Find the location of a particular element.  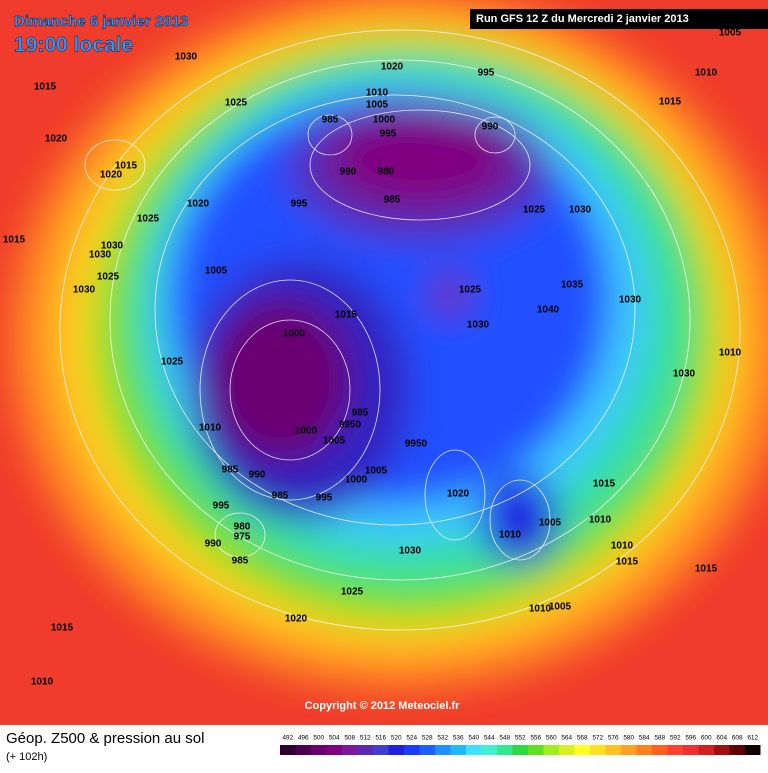

pressure-label: 1035 is located at coordinates (572, 285).